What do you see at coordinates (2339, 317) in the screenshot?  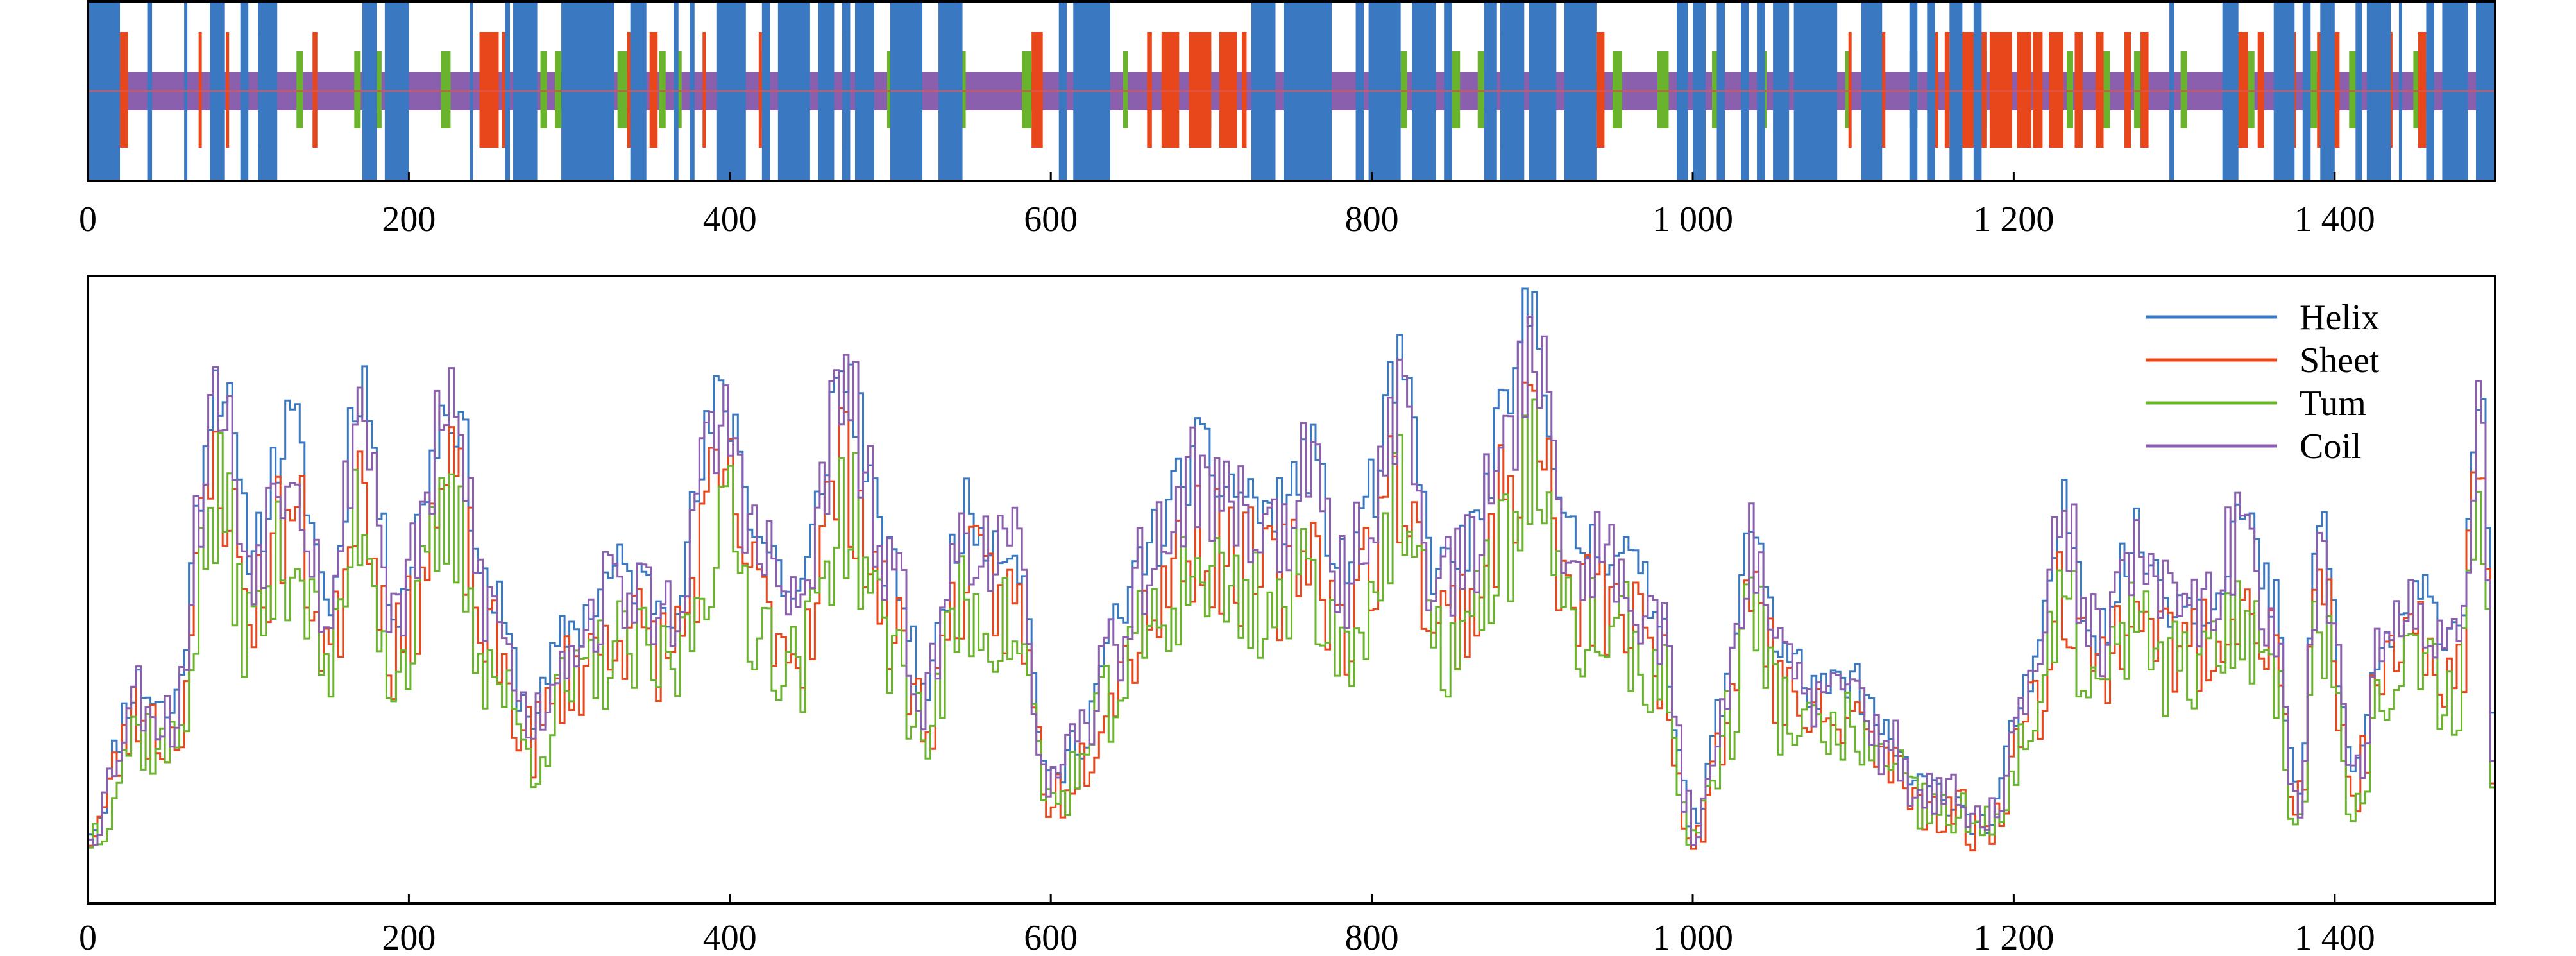 I see `legend-label-helix: Helix` at bounding box center [2339, 317].